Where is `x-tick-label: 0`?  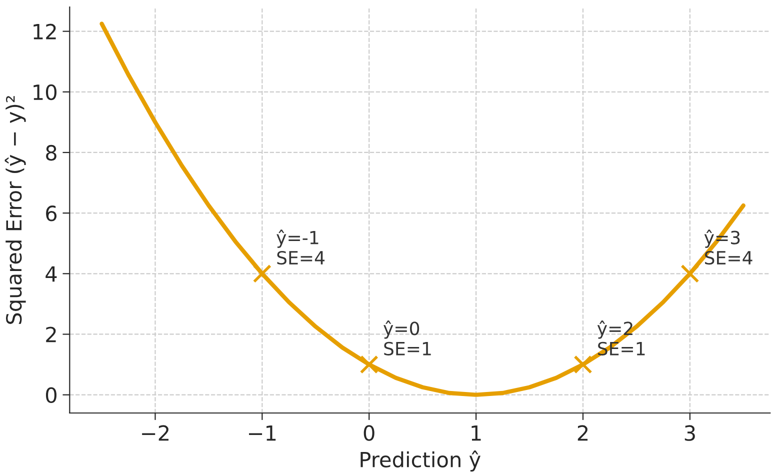 x-tick-label: 0 is located at coordinates (369, 433).